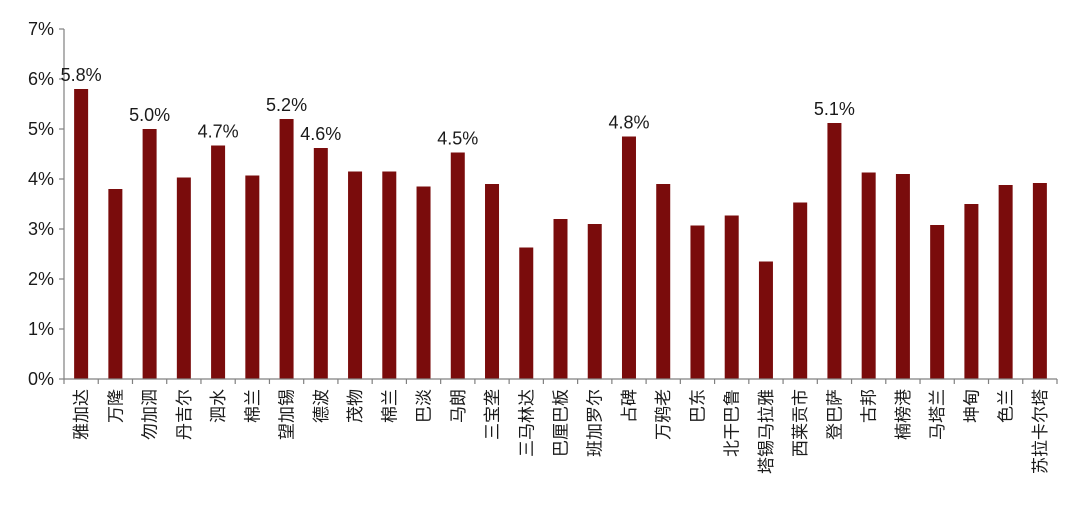 The width and height of the screenshot is (1080, 513). Describe the element at coordinates (493, 414) in the screenshot. I see `x-tick-label: 三宝垄` at that location.